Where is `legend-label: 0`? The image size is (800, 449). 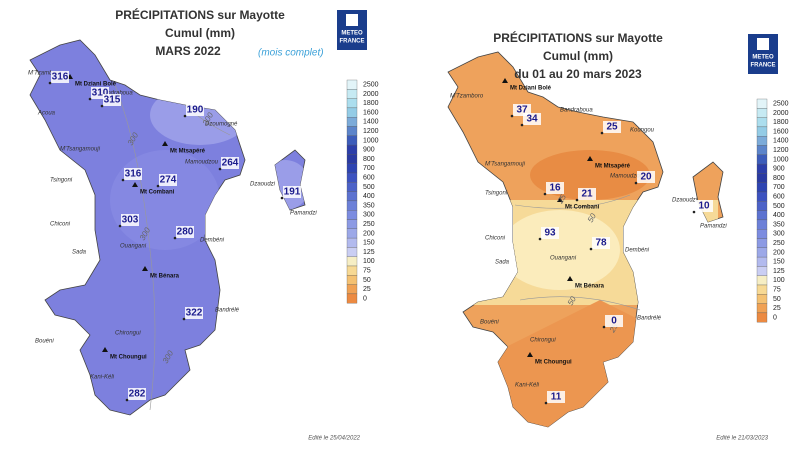 legend-label: 0 is located at coordinates (365, 298).